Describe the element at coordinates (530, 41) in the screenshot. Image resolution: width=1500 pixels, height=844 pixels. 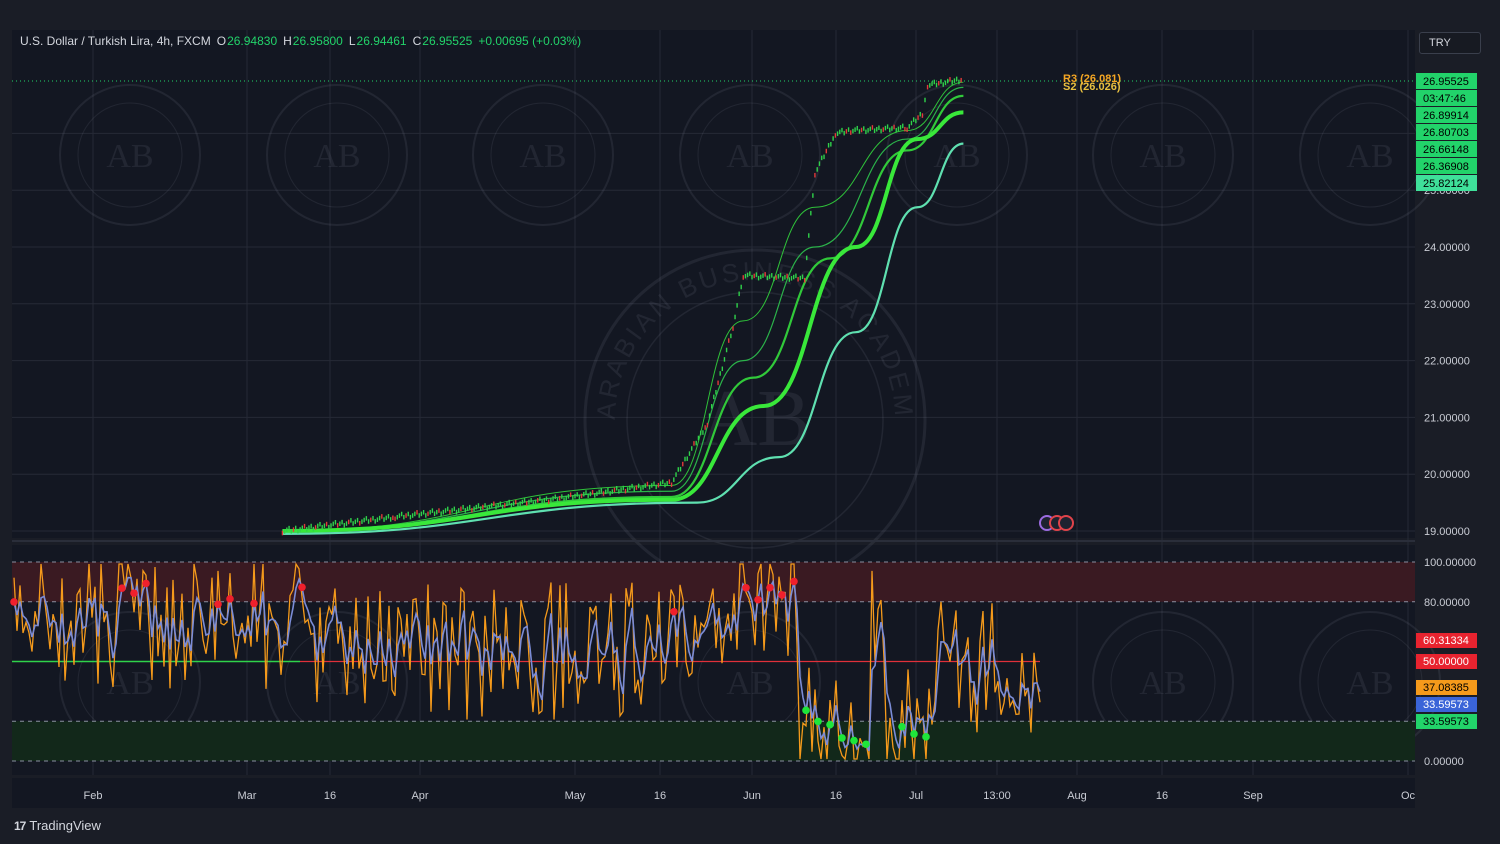
I see `change-value: +0.00695 (+0.03%)` at that location.